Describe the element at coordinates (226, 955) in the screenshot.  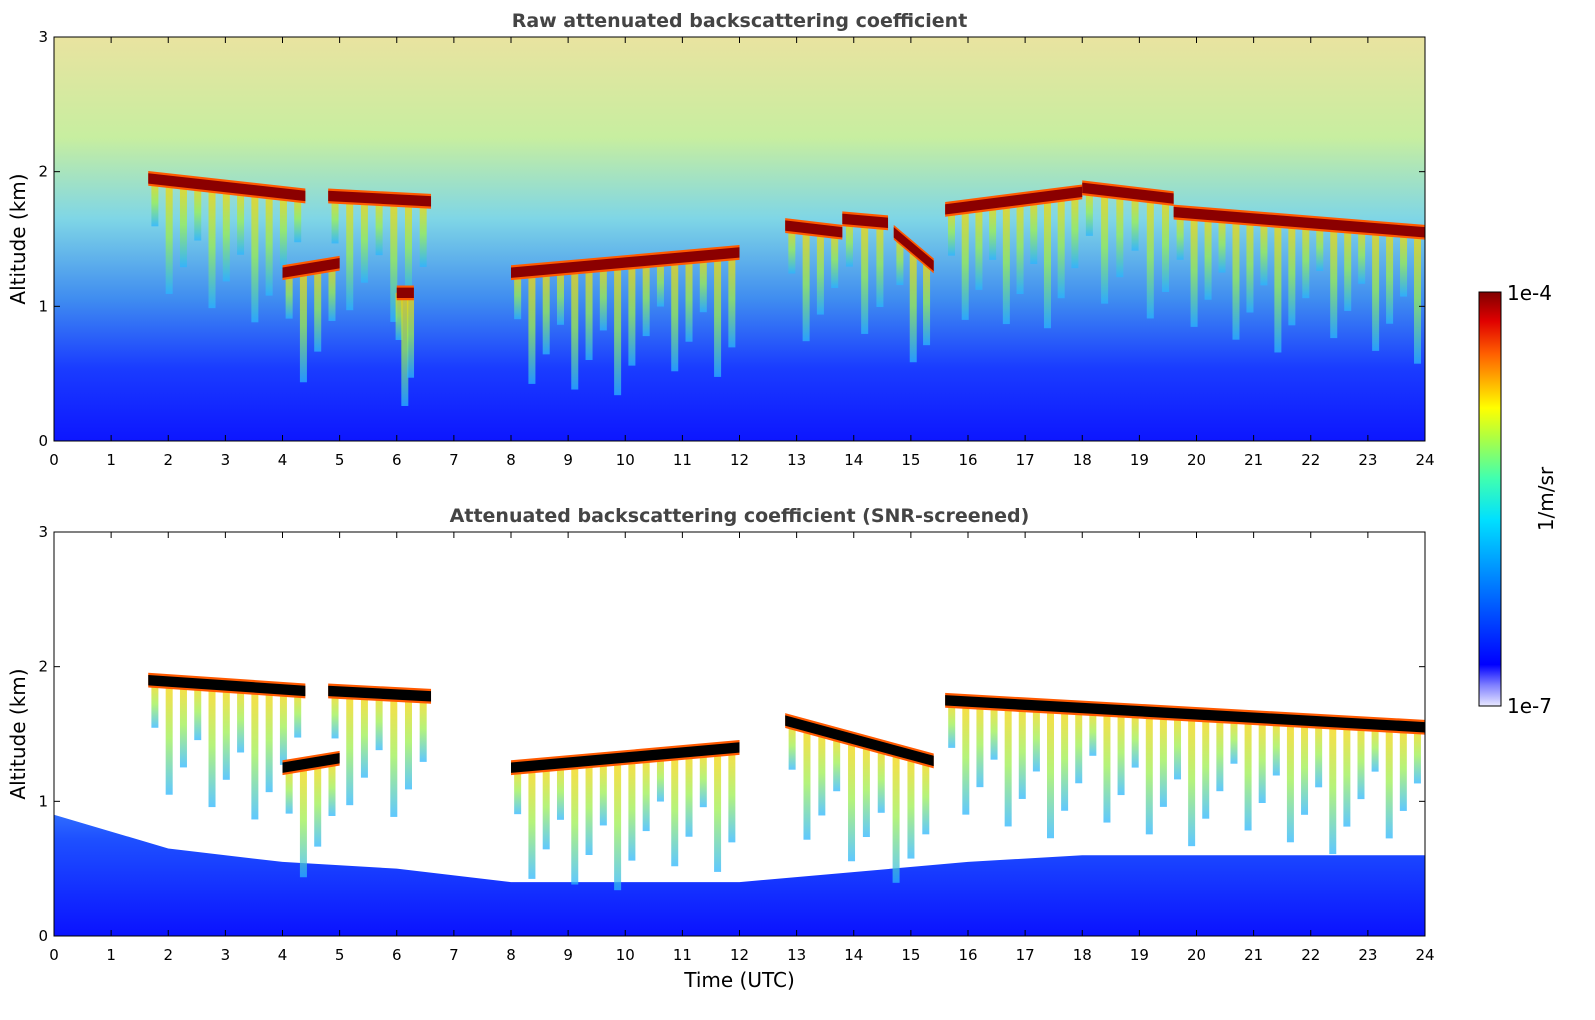
I see `x-tick-label: 3` at that location.